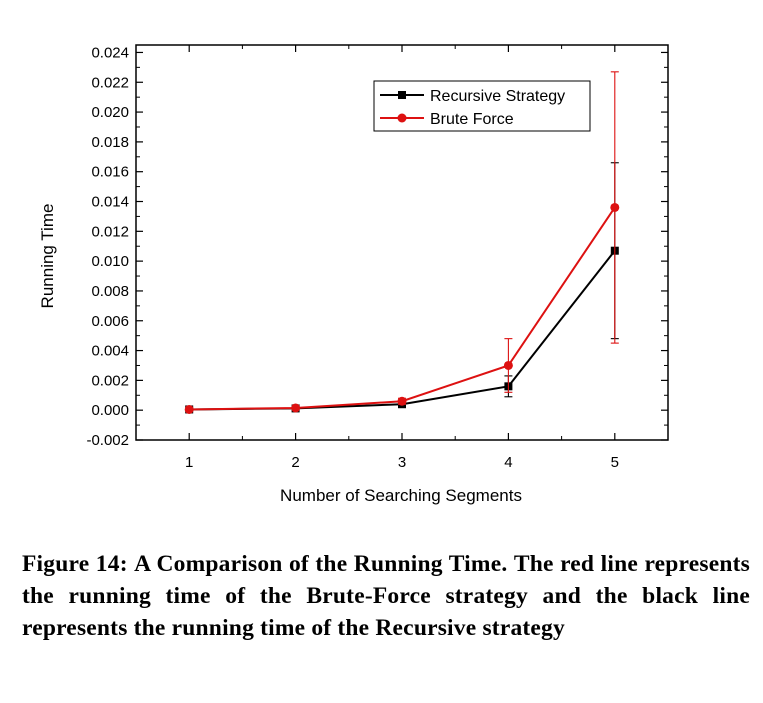  I want to click on series-line, so click(402, 330).